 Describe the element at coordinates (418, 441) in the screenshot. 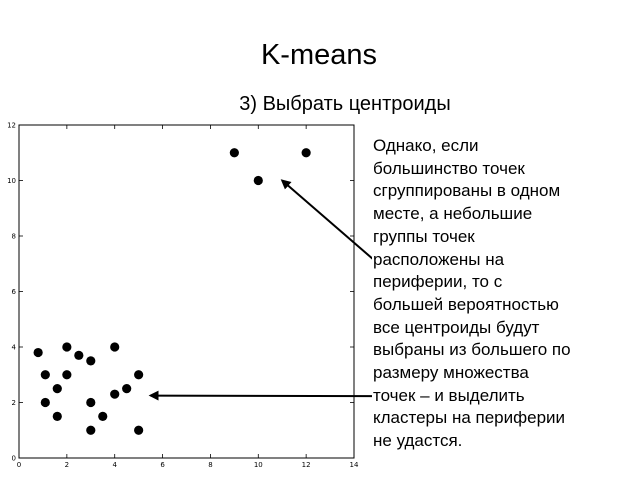

I see `note-line: не удастся.` at that location.